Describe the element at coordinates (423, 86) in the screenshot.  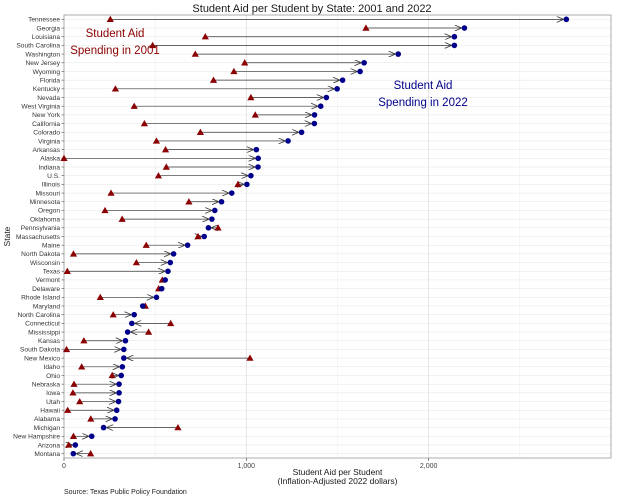
I see `annotation-2022: Student Aid` at that location.